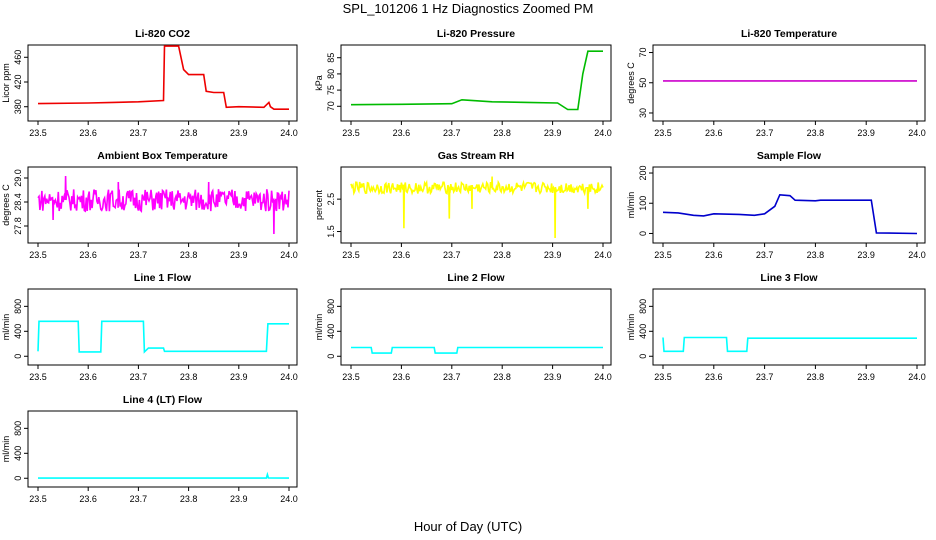 This screenshot has height=540, width=936. I want to click on y-tick-label: 420, so click(18, 81).